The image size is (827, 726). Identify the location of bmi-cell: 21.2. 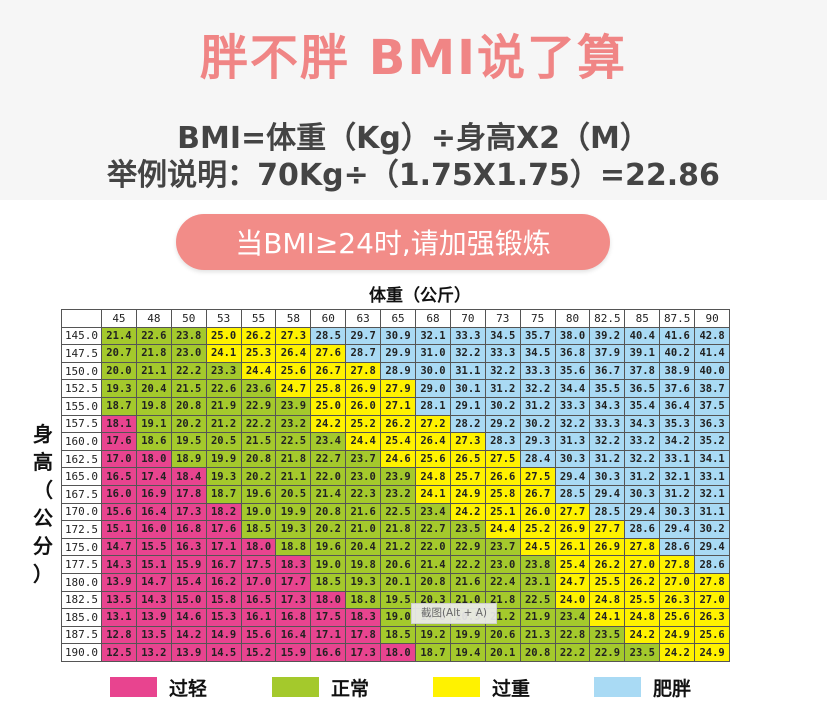
(398, 547).